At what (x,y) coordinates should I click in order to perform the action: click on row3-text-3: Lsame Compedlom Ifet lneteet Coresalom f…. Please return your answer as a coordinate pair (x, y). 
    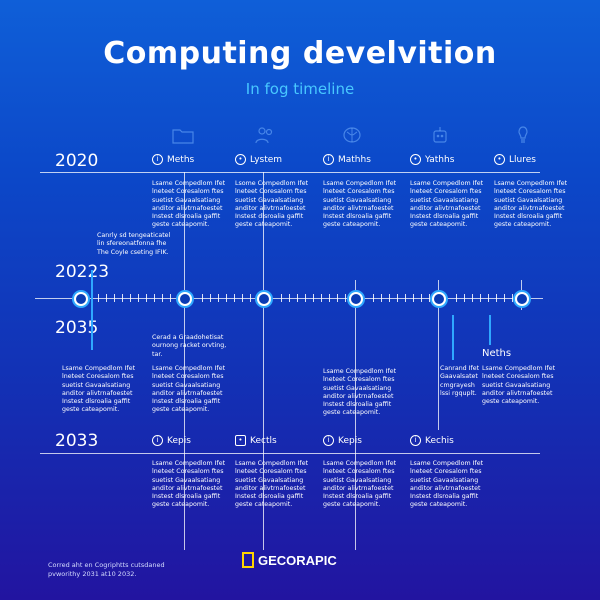
    Looking at the image, I should click on (360, 484).